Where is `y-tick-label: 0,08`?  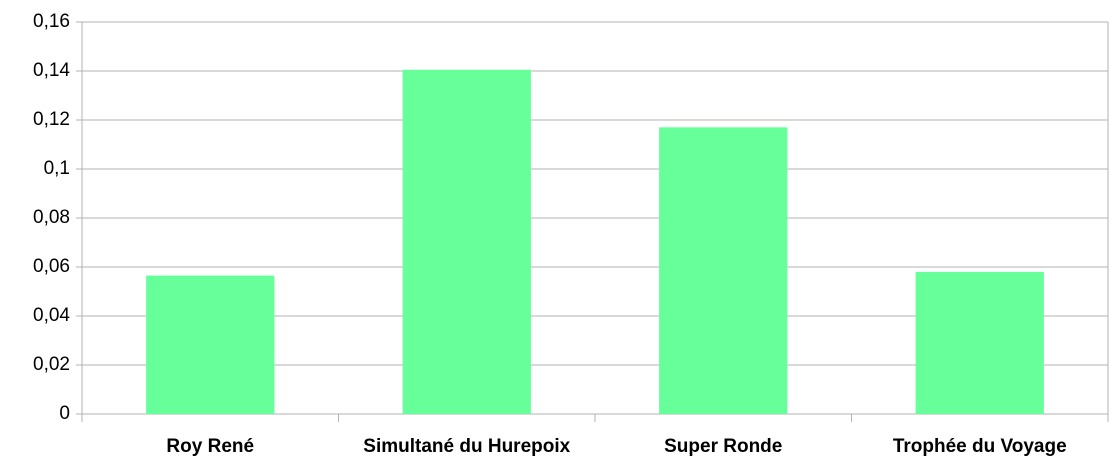 y-tick-label: 0,08 is located at coordinates (51, 217).